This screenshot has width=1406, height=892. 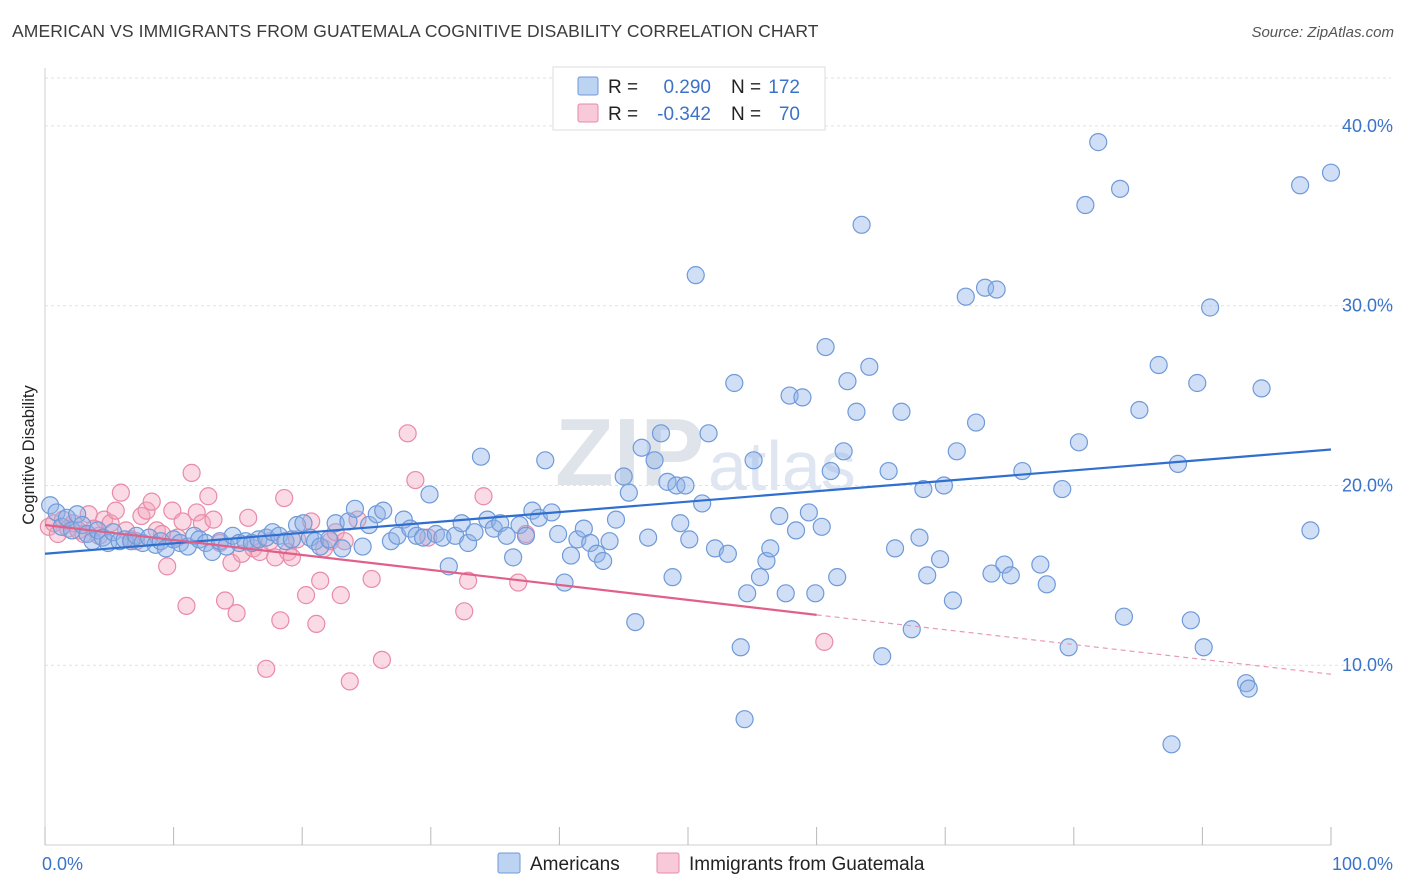 I want to click on stats-r-value: 0.290, so click(x=687, y=87).